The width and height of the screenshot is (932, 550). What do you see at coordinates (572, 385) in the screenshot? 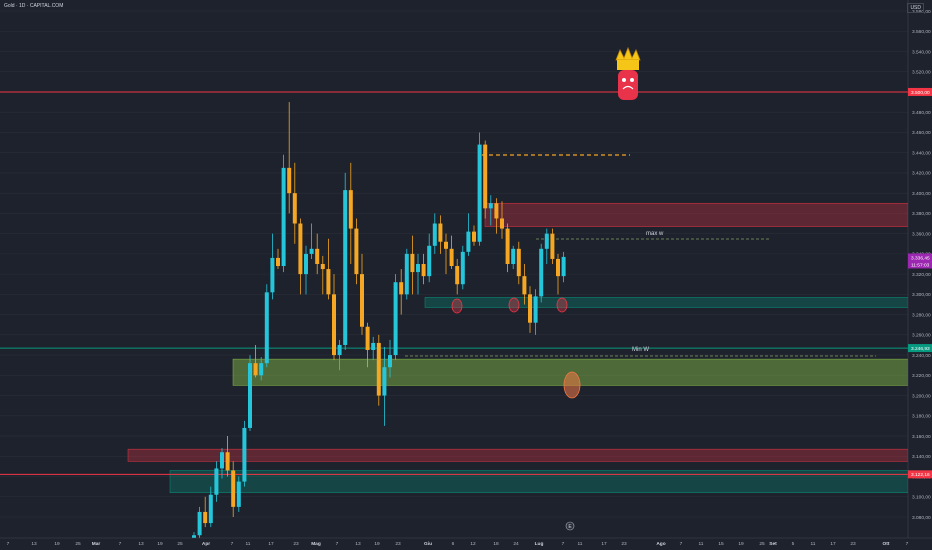
I see `target-marker` at bounding box center [572, 385].